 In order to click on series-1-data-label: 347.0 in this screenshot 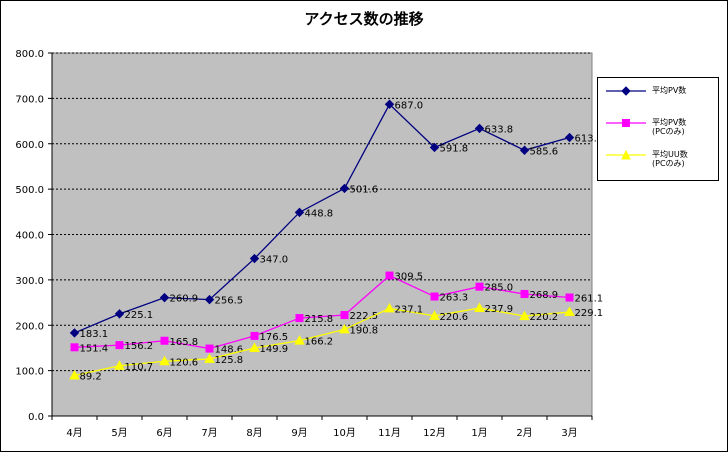, I will do `click(274, 260)`.